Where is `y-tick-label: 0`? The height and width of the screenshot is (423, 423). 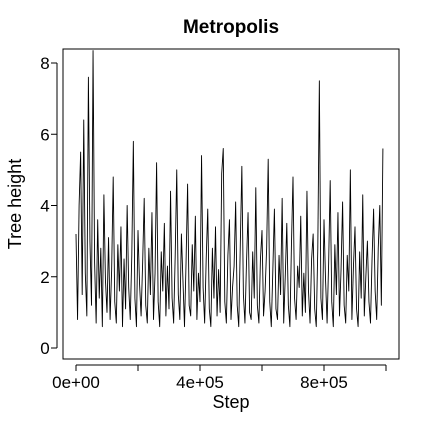
y-tick-label: 0 is located at coordinates (44, 348).